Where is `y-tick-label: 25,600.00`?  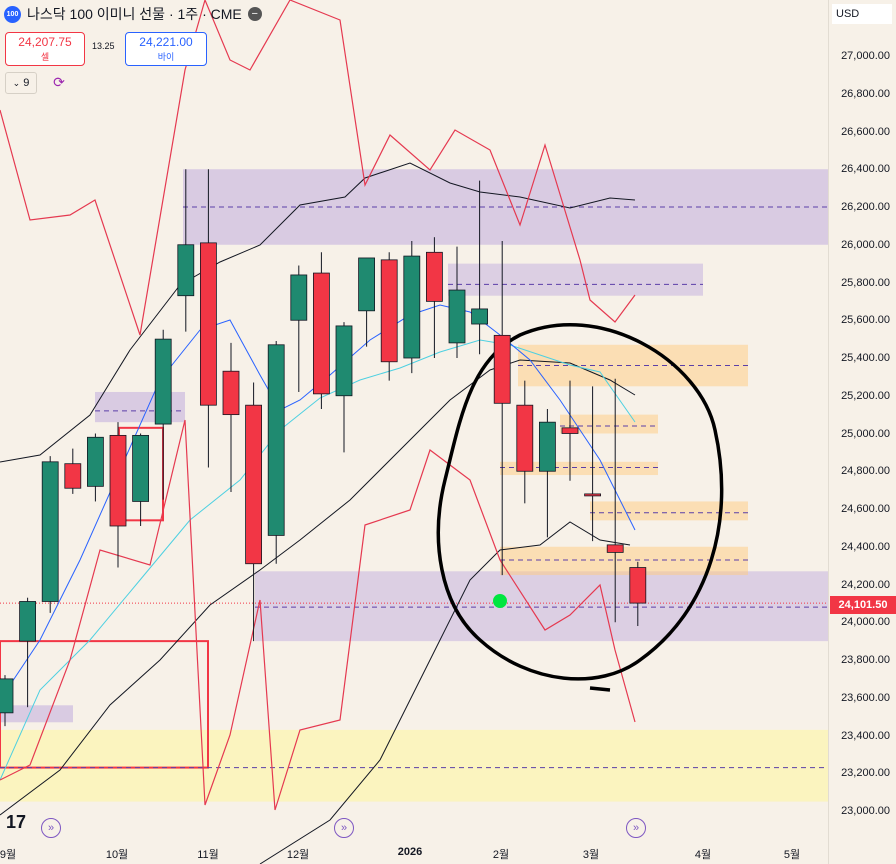 y-tick-label: 25,600.00 is located at coordinates (865, 320).